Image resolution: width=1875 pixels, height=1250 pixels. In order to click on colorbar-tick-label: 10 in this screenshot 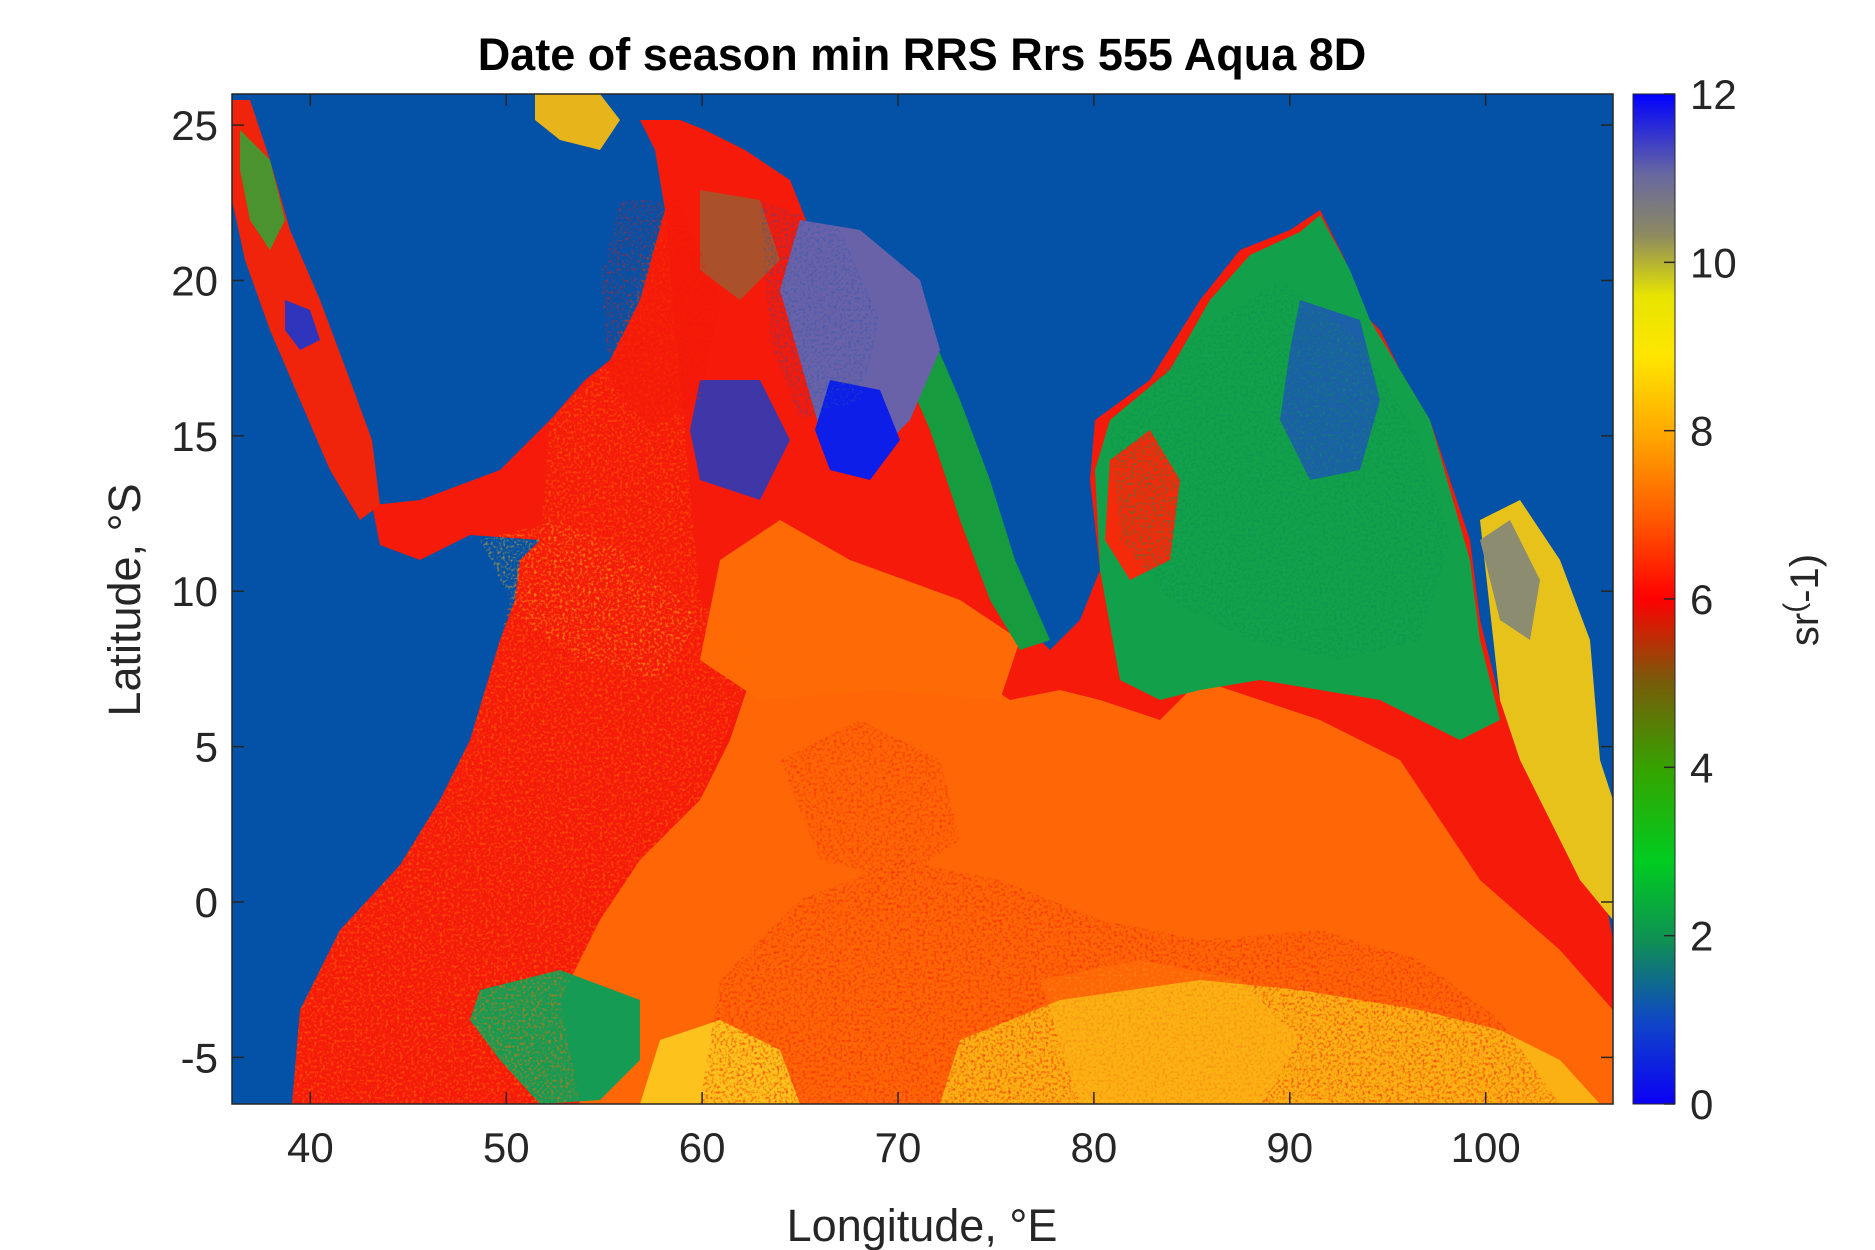, I will do `click(1713, 262)`.